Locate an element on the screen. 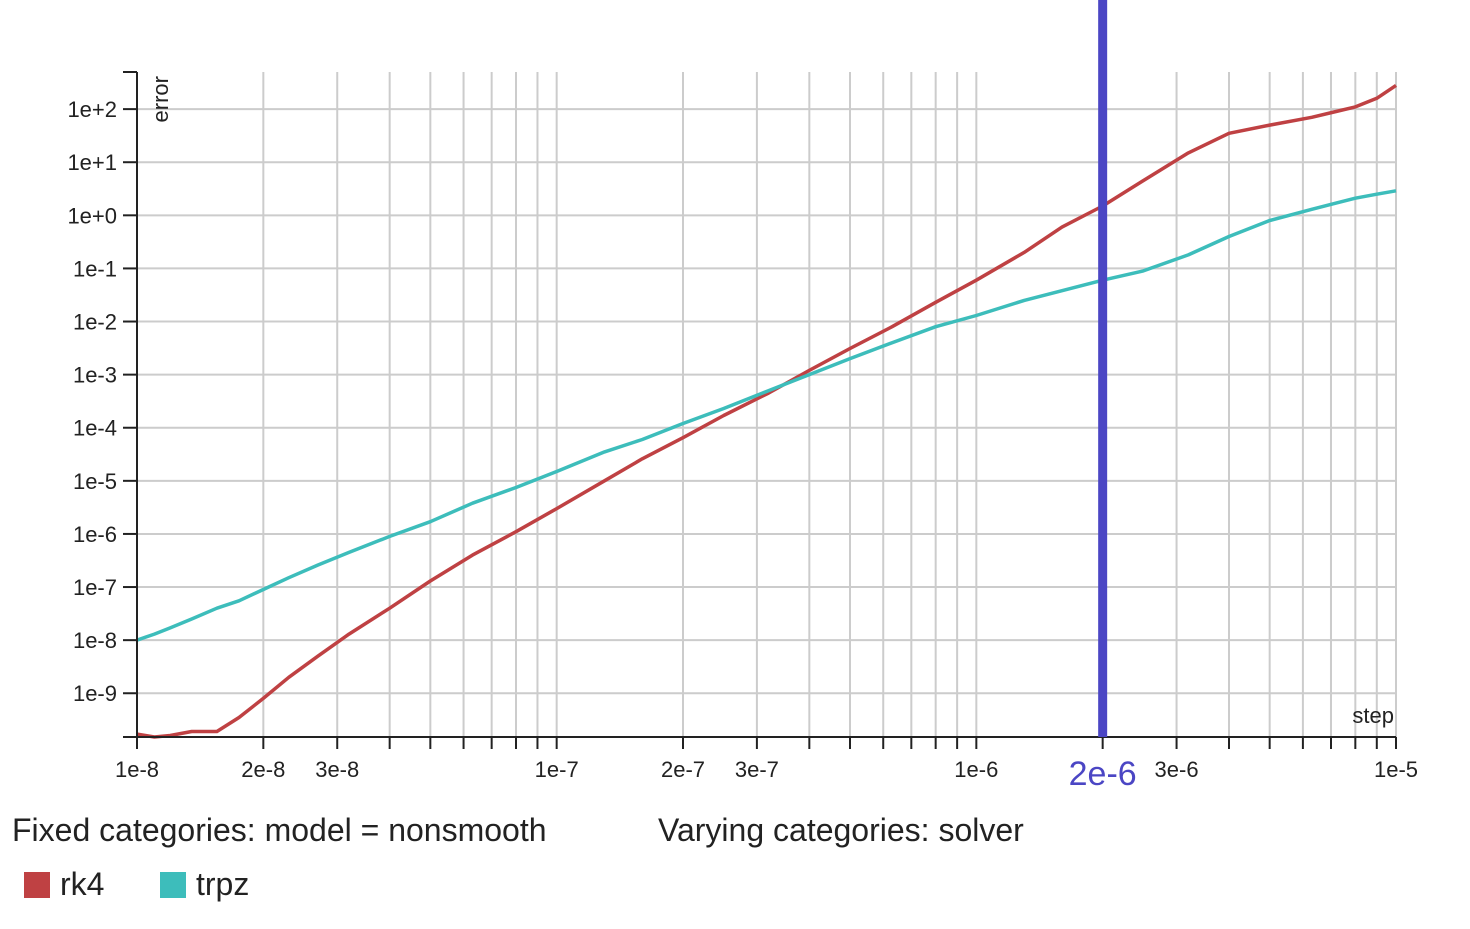 The width and height of the screenshot is (1470, 929). legend-item-rk4: rk4 is located at coordinates (64, 884).